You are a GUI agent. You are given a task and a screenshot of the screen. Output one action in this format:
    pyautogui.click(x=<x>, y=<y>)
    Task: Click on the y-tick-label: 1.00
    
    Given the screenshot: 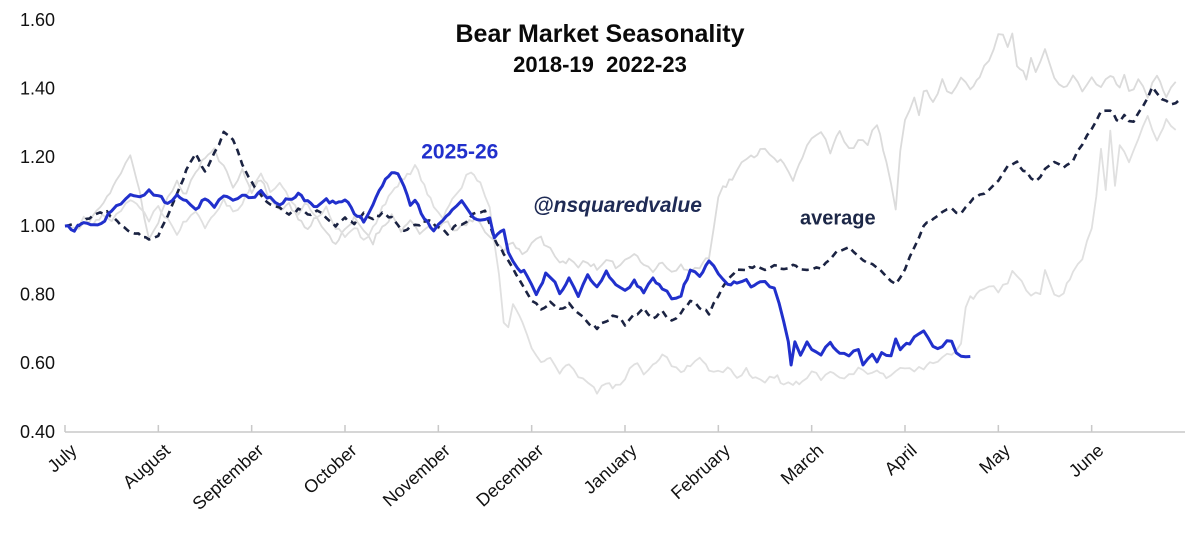 What is the action you would take?
    pyautogui.click(x=37, y=226)
    